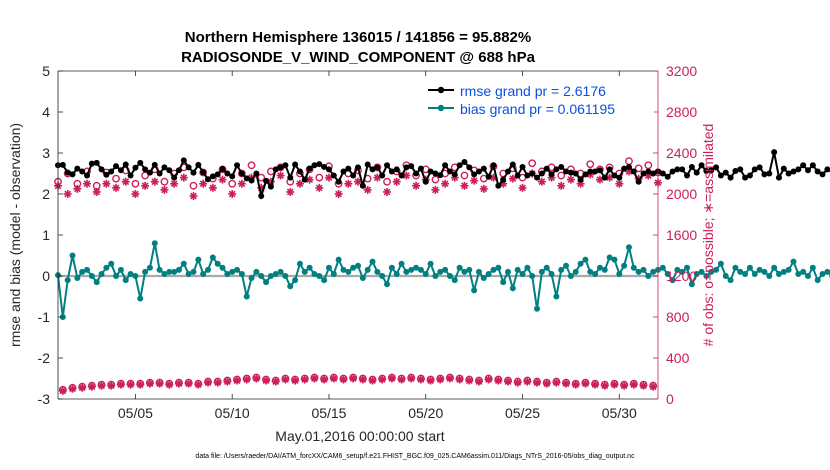  Describe the element at coordinates (537, 109) in the screenshot. I see `legend-bias-label: bias grand pr = 0.061195` at that location.